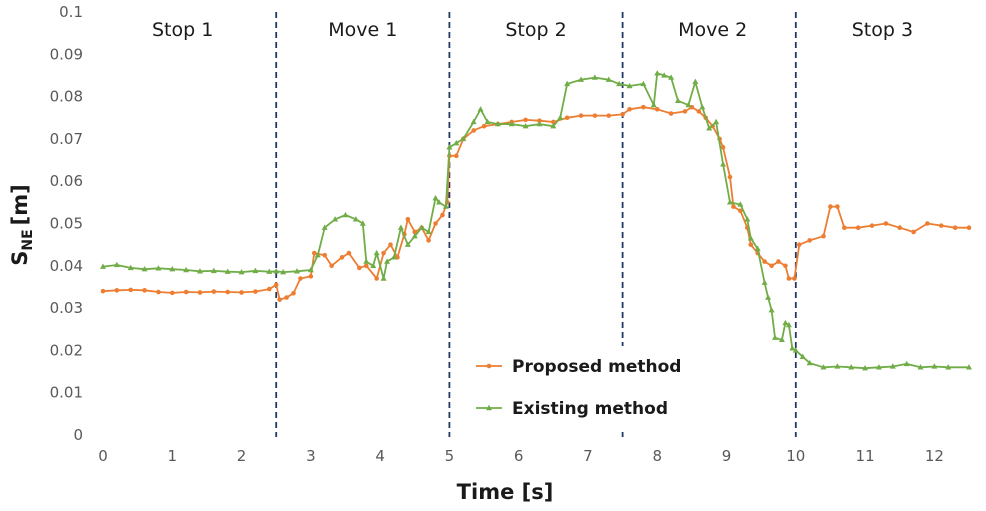  Describe the element at coordinates (78, 435) in the screenshot. I see `y-tick-label: 0` at that location.